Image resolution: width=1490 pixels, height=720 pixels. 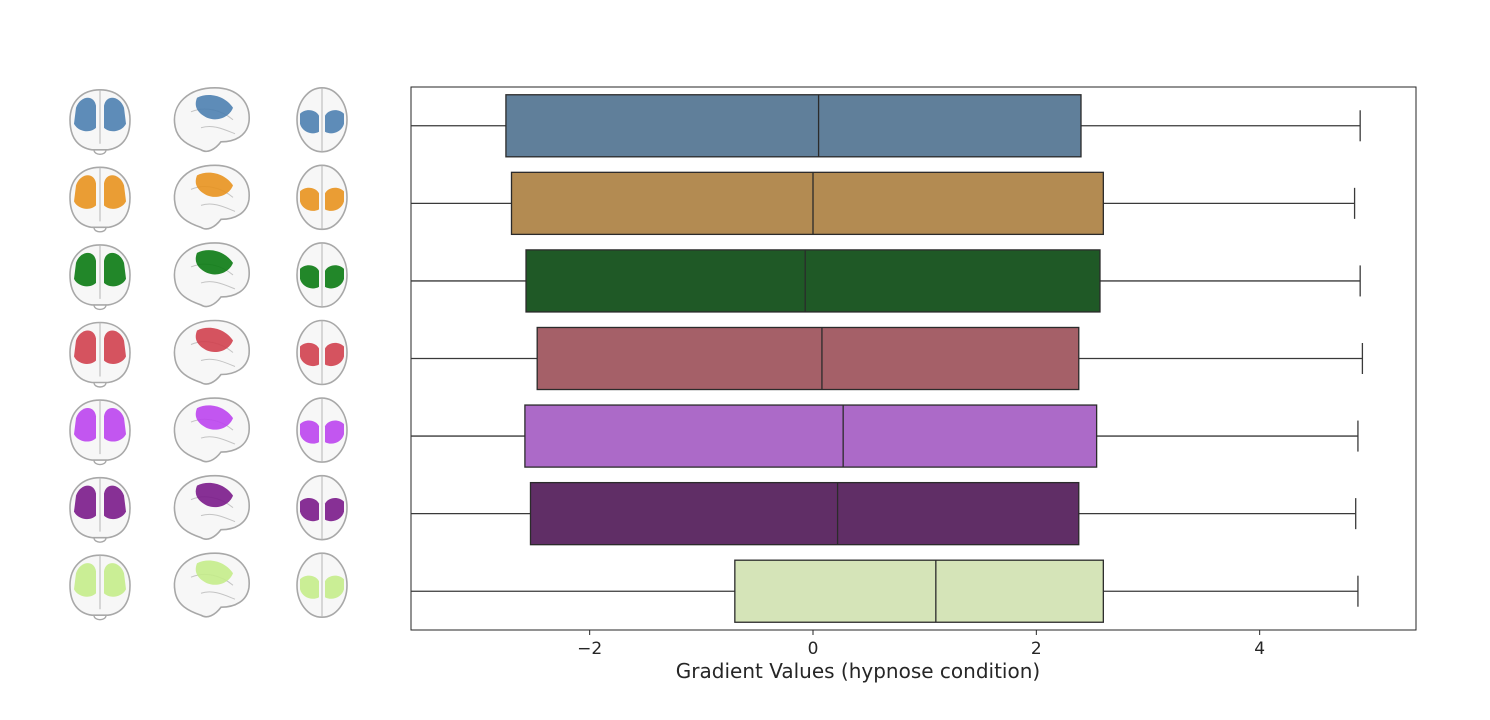 I want to click on x-tick-label: 4, so click(x=1259, y=649).